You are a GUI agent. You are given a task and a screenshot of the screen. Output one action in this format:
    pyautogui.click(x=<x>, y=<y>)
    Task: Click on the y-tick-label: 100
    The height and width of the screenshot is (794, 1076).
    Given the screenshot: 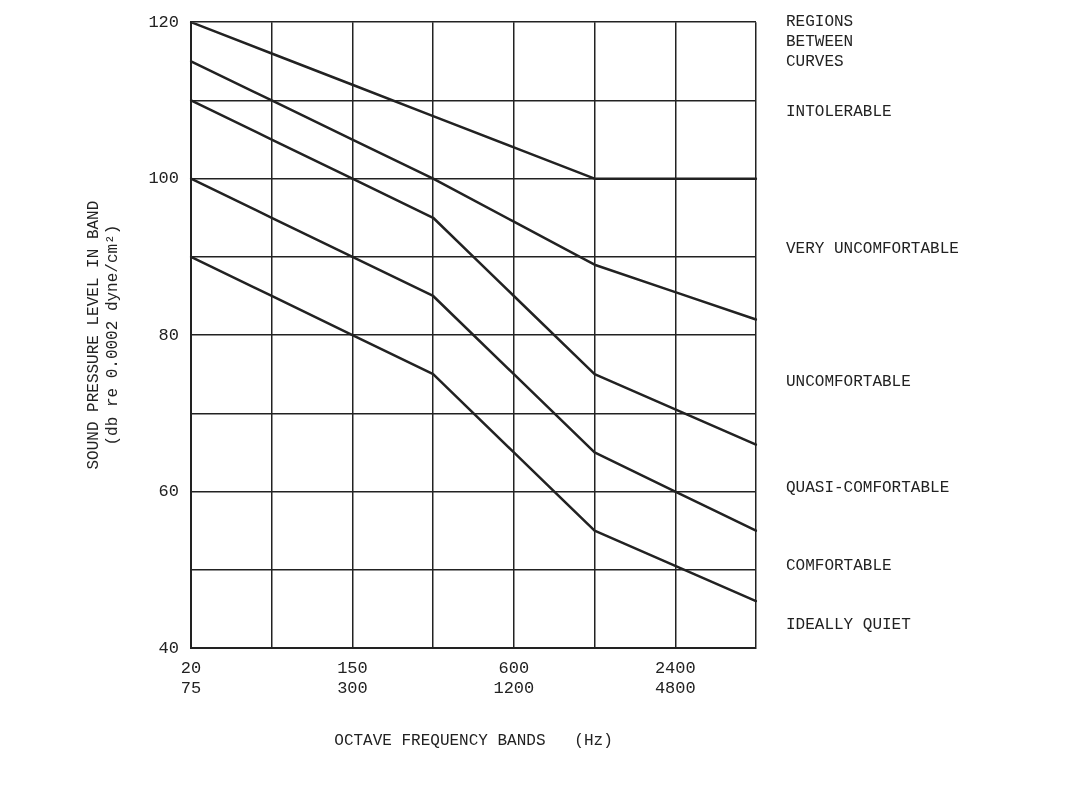 What is the action you would take?
    pyautogui.click(x=163, y=179)
    